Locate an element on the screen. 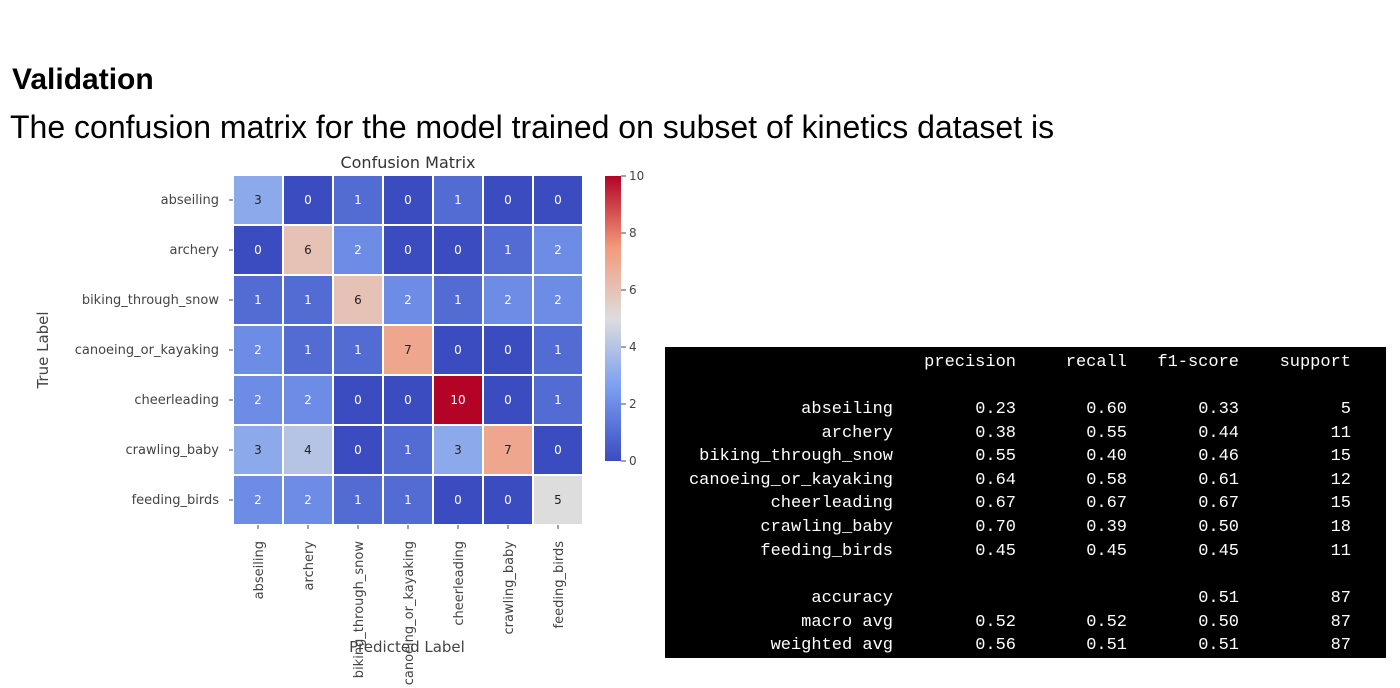 The height and width of the screenshot is (688, 1400). report-summary-value: 0.56 is located at coordinates (995, 646).